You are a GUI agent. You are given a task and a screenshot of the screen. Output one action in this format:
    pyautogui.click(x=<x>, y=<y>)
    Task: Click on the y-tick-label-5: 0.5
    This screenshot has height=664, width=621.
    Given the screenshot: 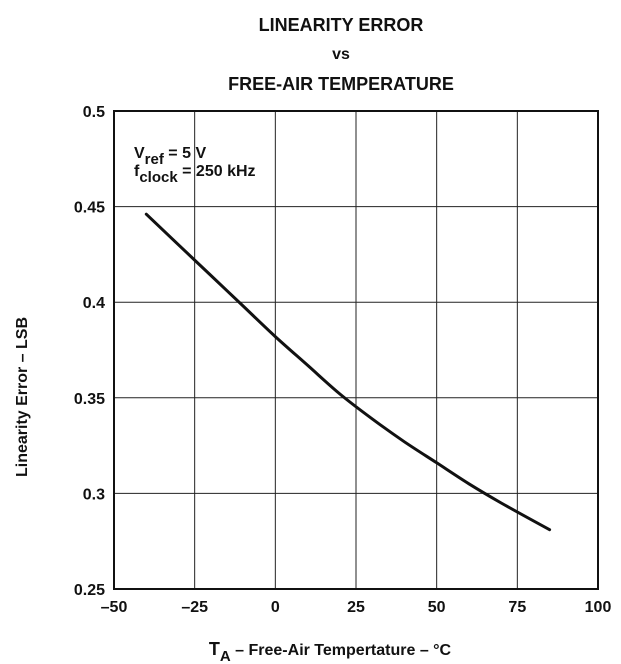 What is the action you would take?
    pyautogui.click(x=94, y=112)
    